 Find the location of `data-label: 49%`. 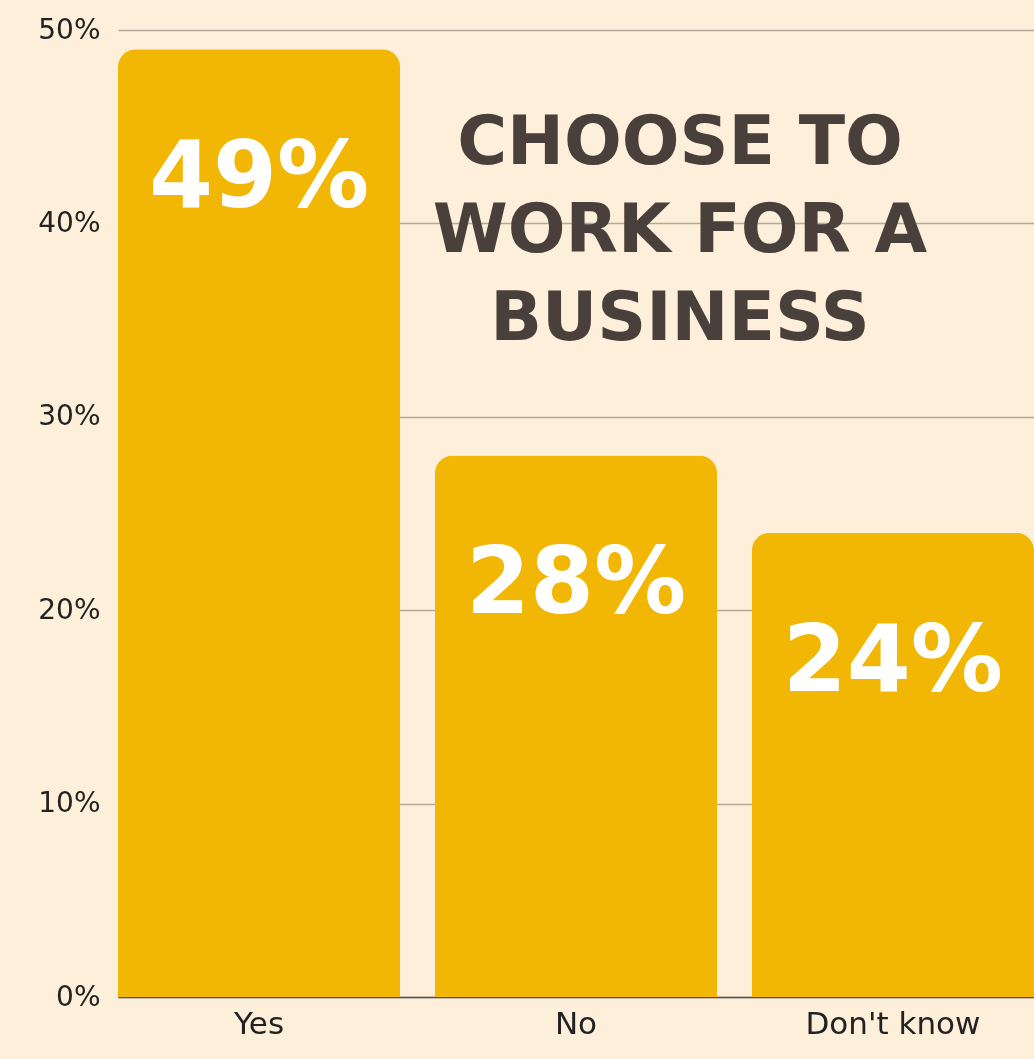

data-label: 49% is located at coordinates (259, 176).